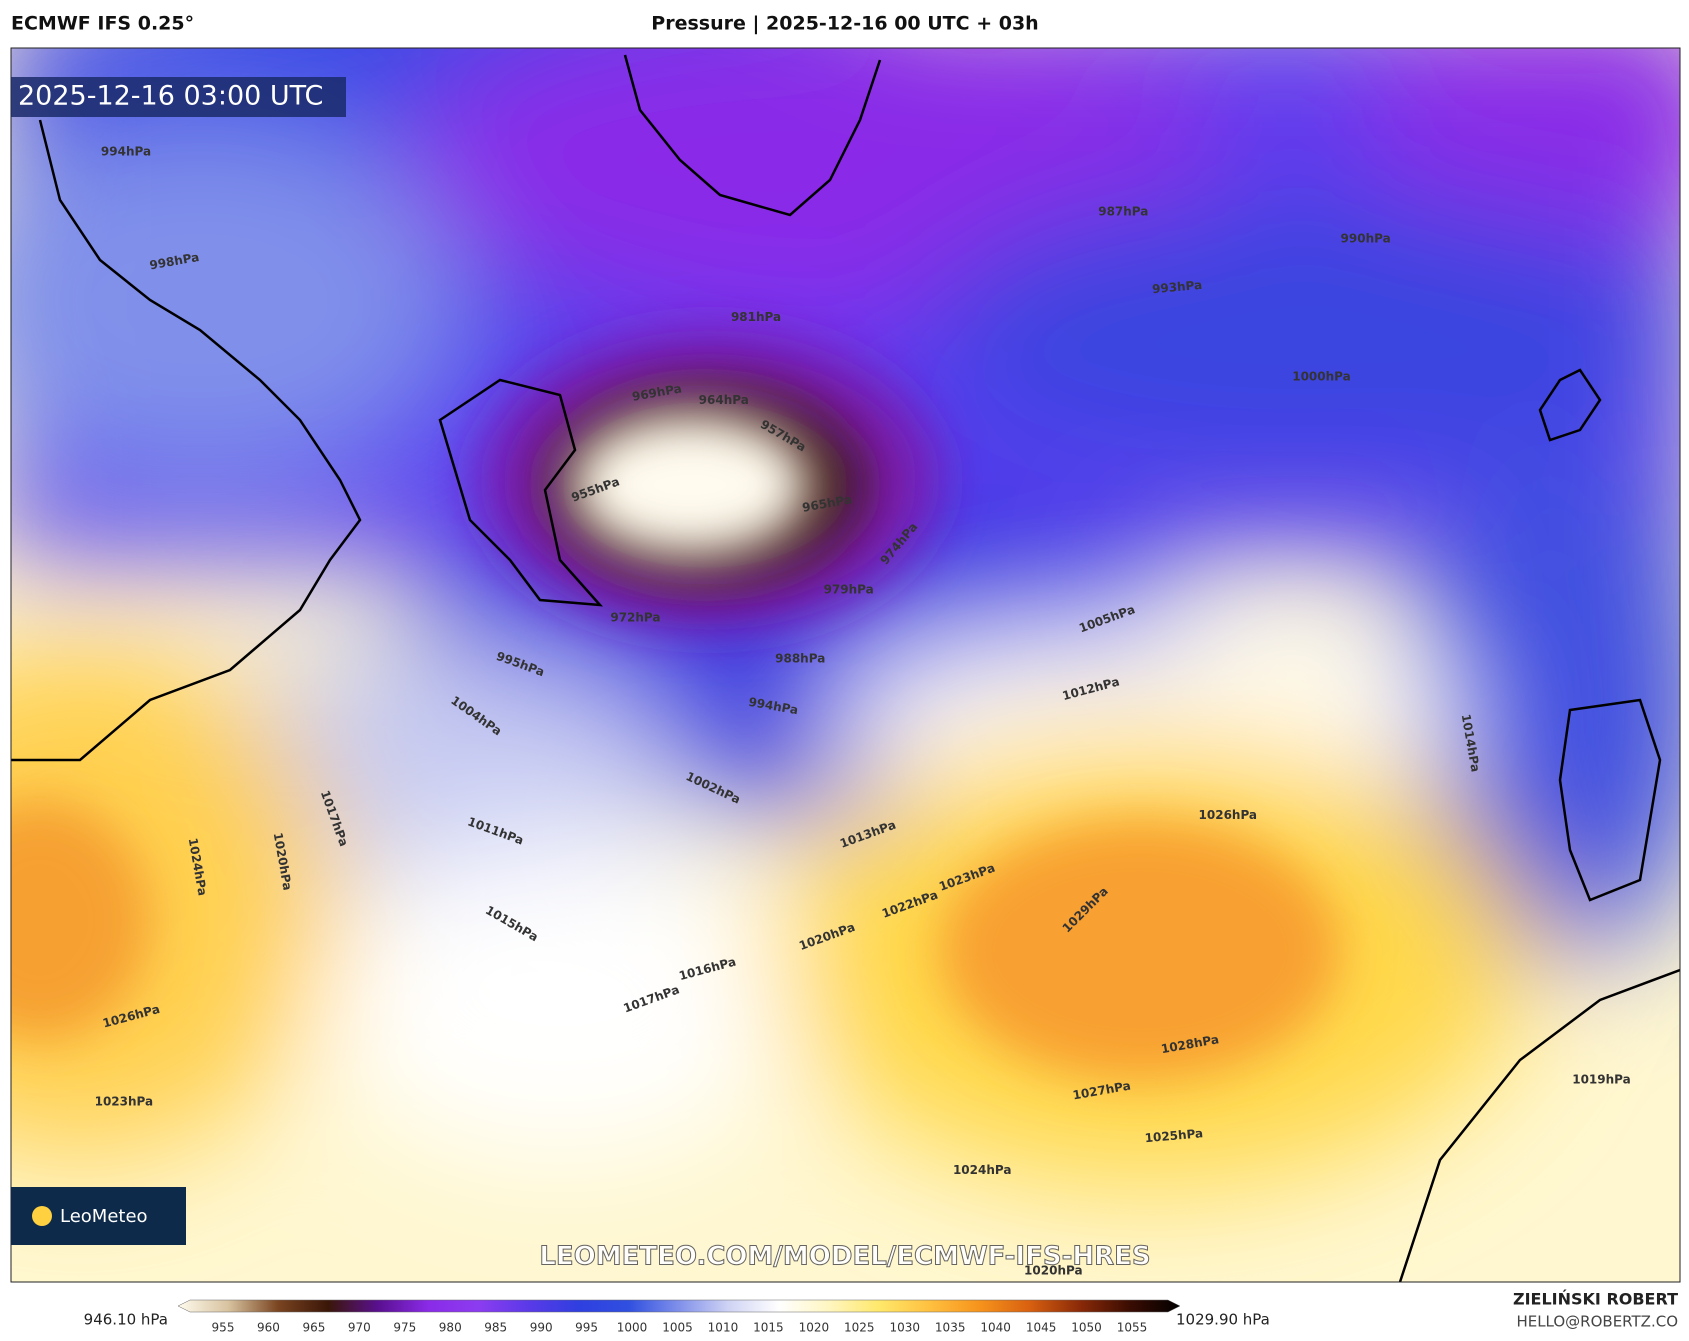  What do you see at coordinates (102, 24) in the screenshot?
I see `model-name: ECMWF IFS 0.25°` at bounding box center [102, 24].